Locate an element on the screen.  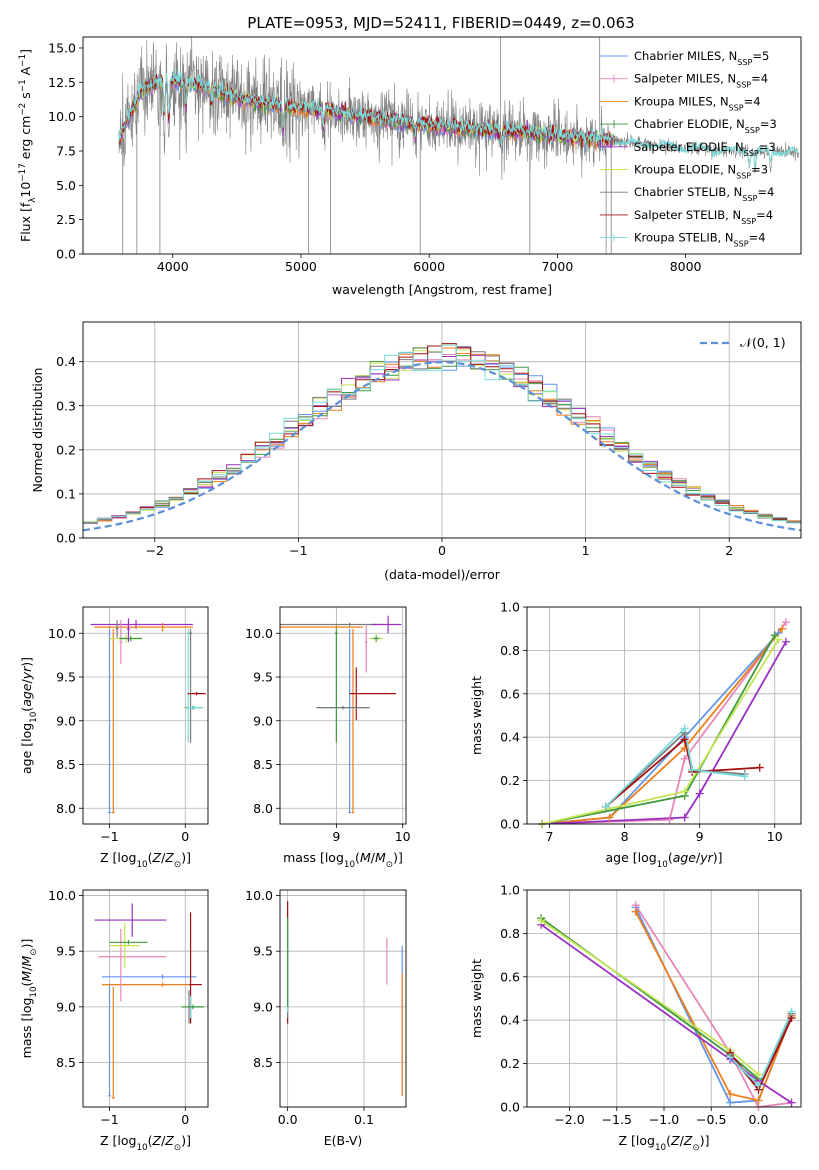
x-tick-label: −1.5 is located at coordinates (617, 1119).